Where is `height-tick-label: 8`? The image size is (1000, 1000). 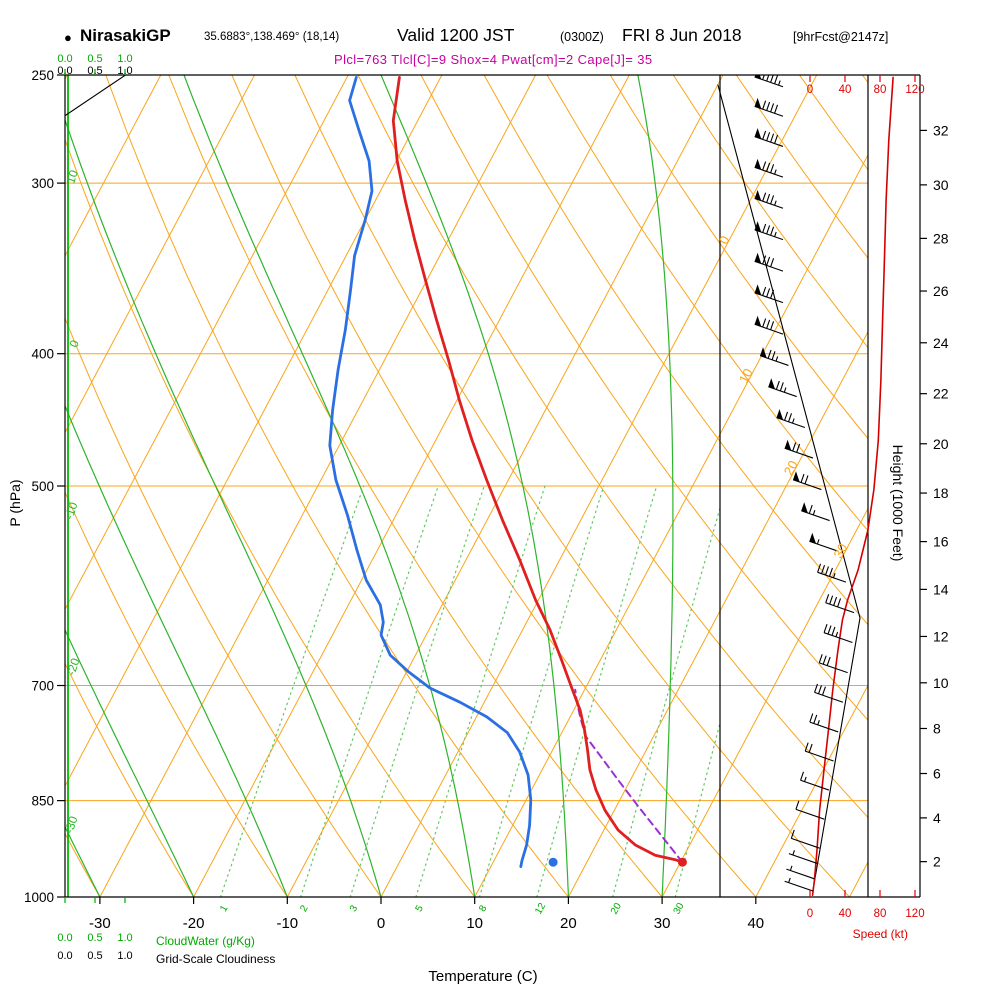
height-tick-label: 8 is located at coordinates (937, 728).